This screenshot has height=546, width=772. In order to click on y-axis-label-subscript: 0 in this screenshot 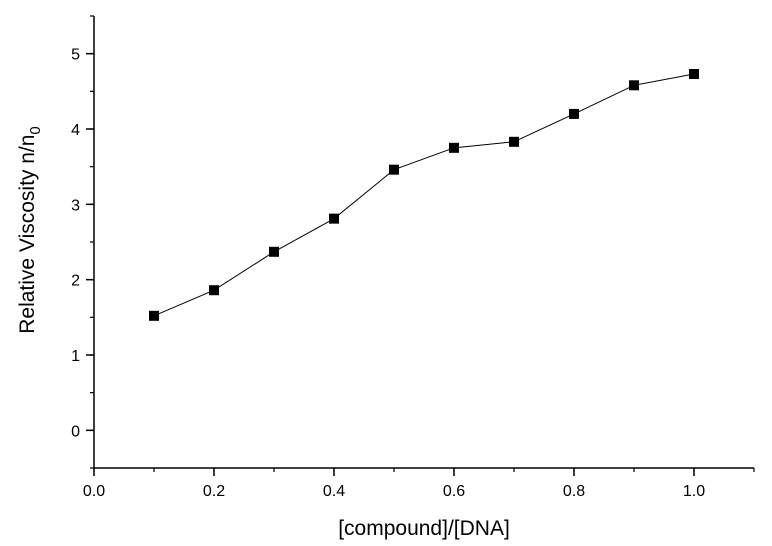, I will do `click(35, 130)`.